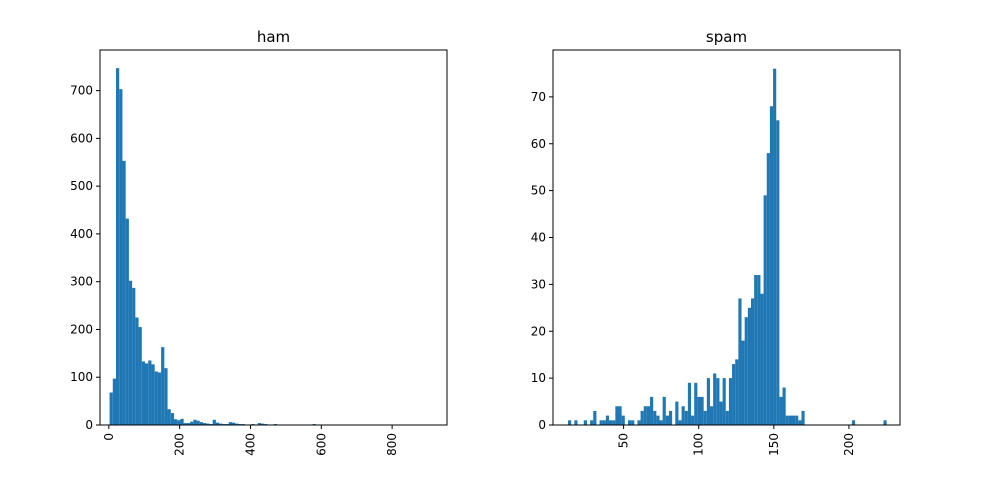 The width and height of the screenshot is (1000, 500). What do you see at coordinates (538, 191) in the screenshot?
I see `spam-y-tick-label: 50` at bounding box center [538, 191].